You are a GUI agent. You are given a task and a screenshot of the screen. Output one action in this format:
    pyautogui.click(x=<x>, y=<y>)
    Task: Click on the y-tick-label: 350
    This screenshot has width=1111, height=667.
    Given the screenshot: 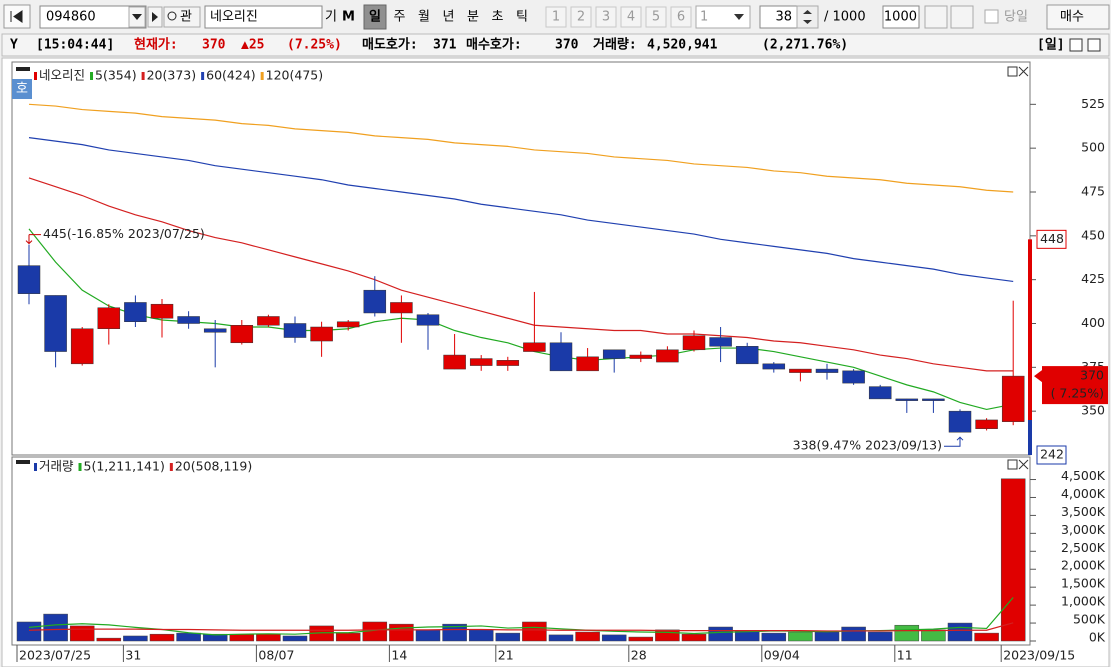 What is the action you would take?
    pyautogui.click(x=1093, y=410)
    